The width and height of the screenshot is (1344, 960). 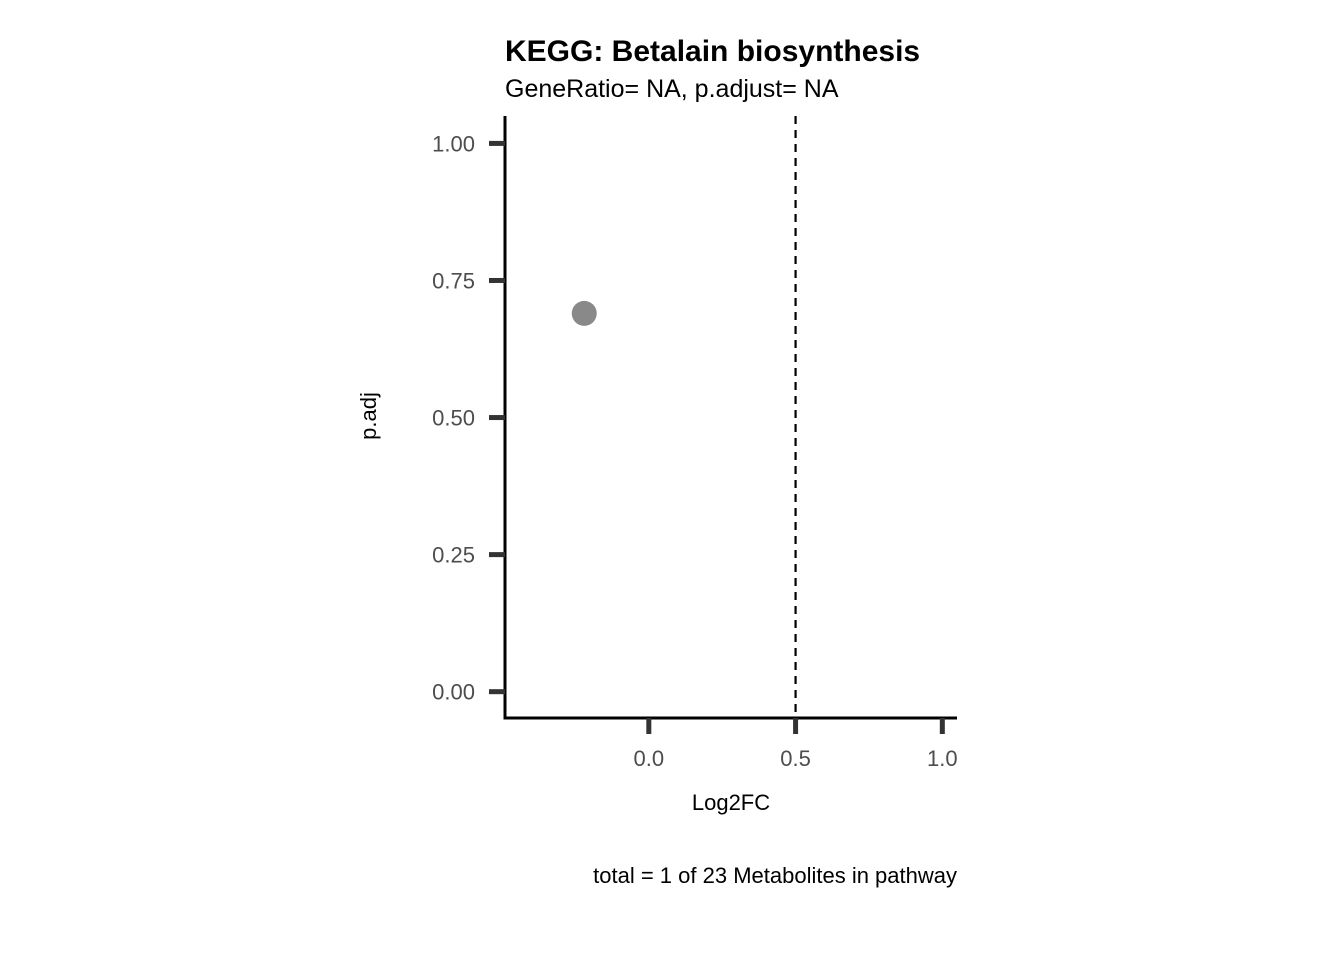 What do you see at coordinates (672, 89) in the screenshot?
I see `chart-subtitle: GeneRatio= NA, p.adjust= NA` at bounding box center [672, 89].